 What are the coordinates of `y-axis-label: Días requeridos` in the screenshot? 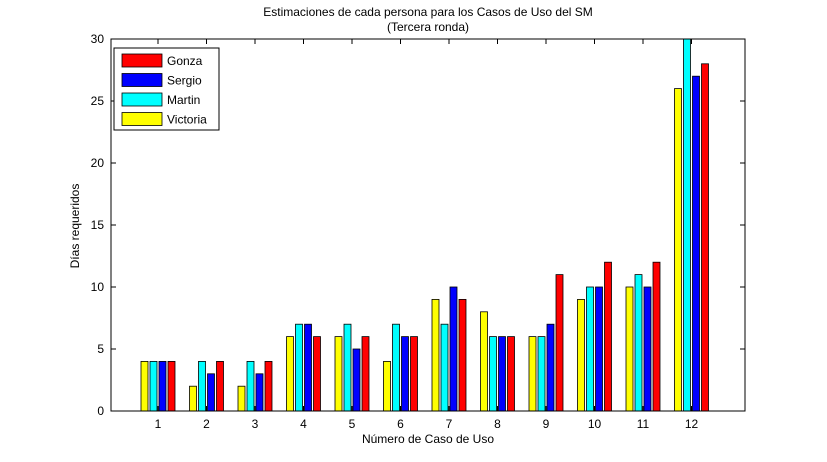 It's located at (75, 226).